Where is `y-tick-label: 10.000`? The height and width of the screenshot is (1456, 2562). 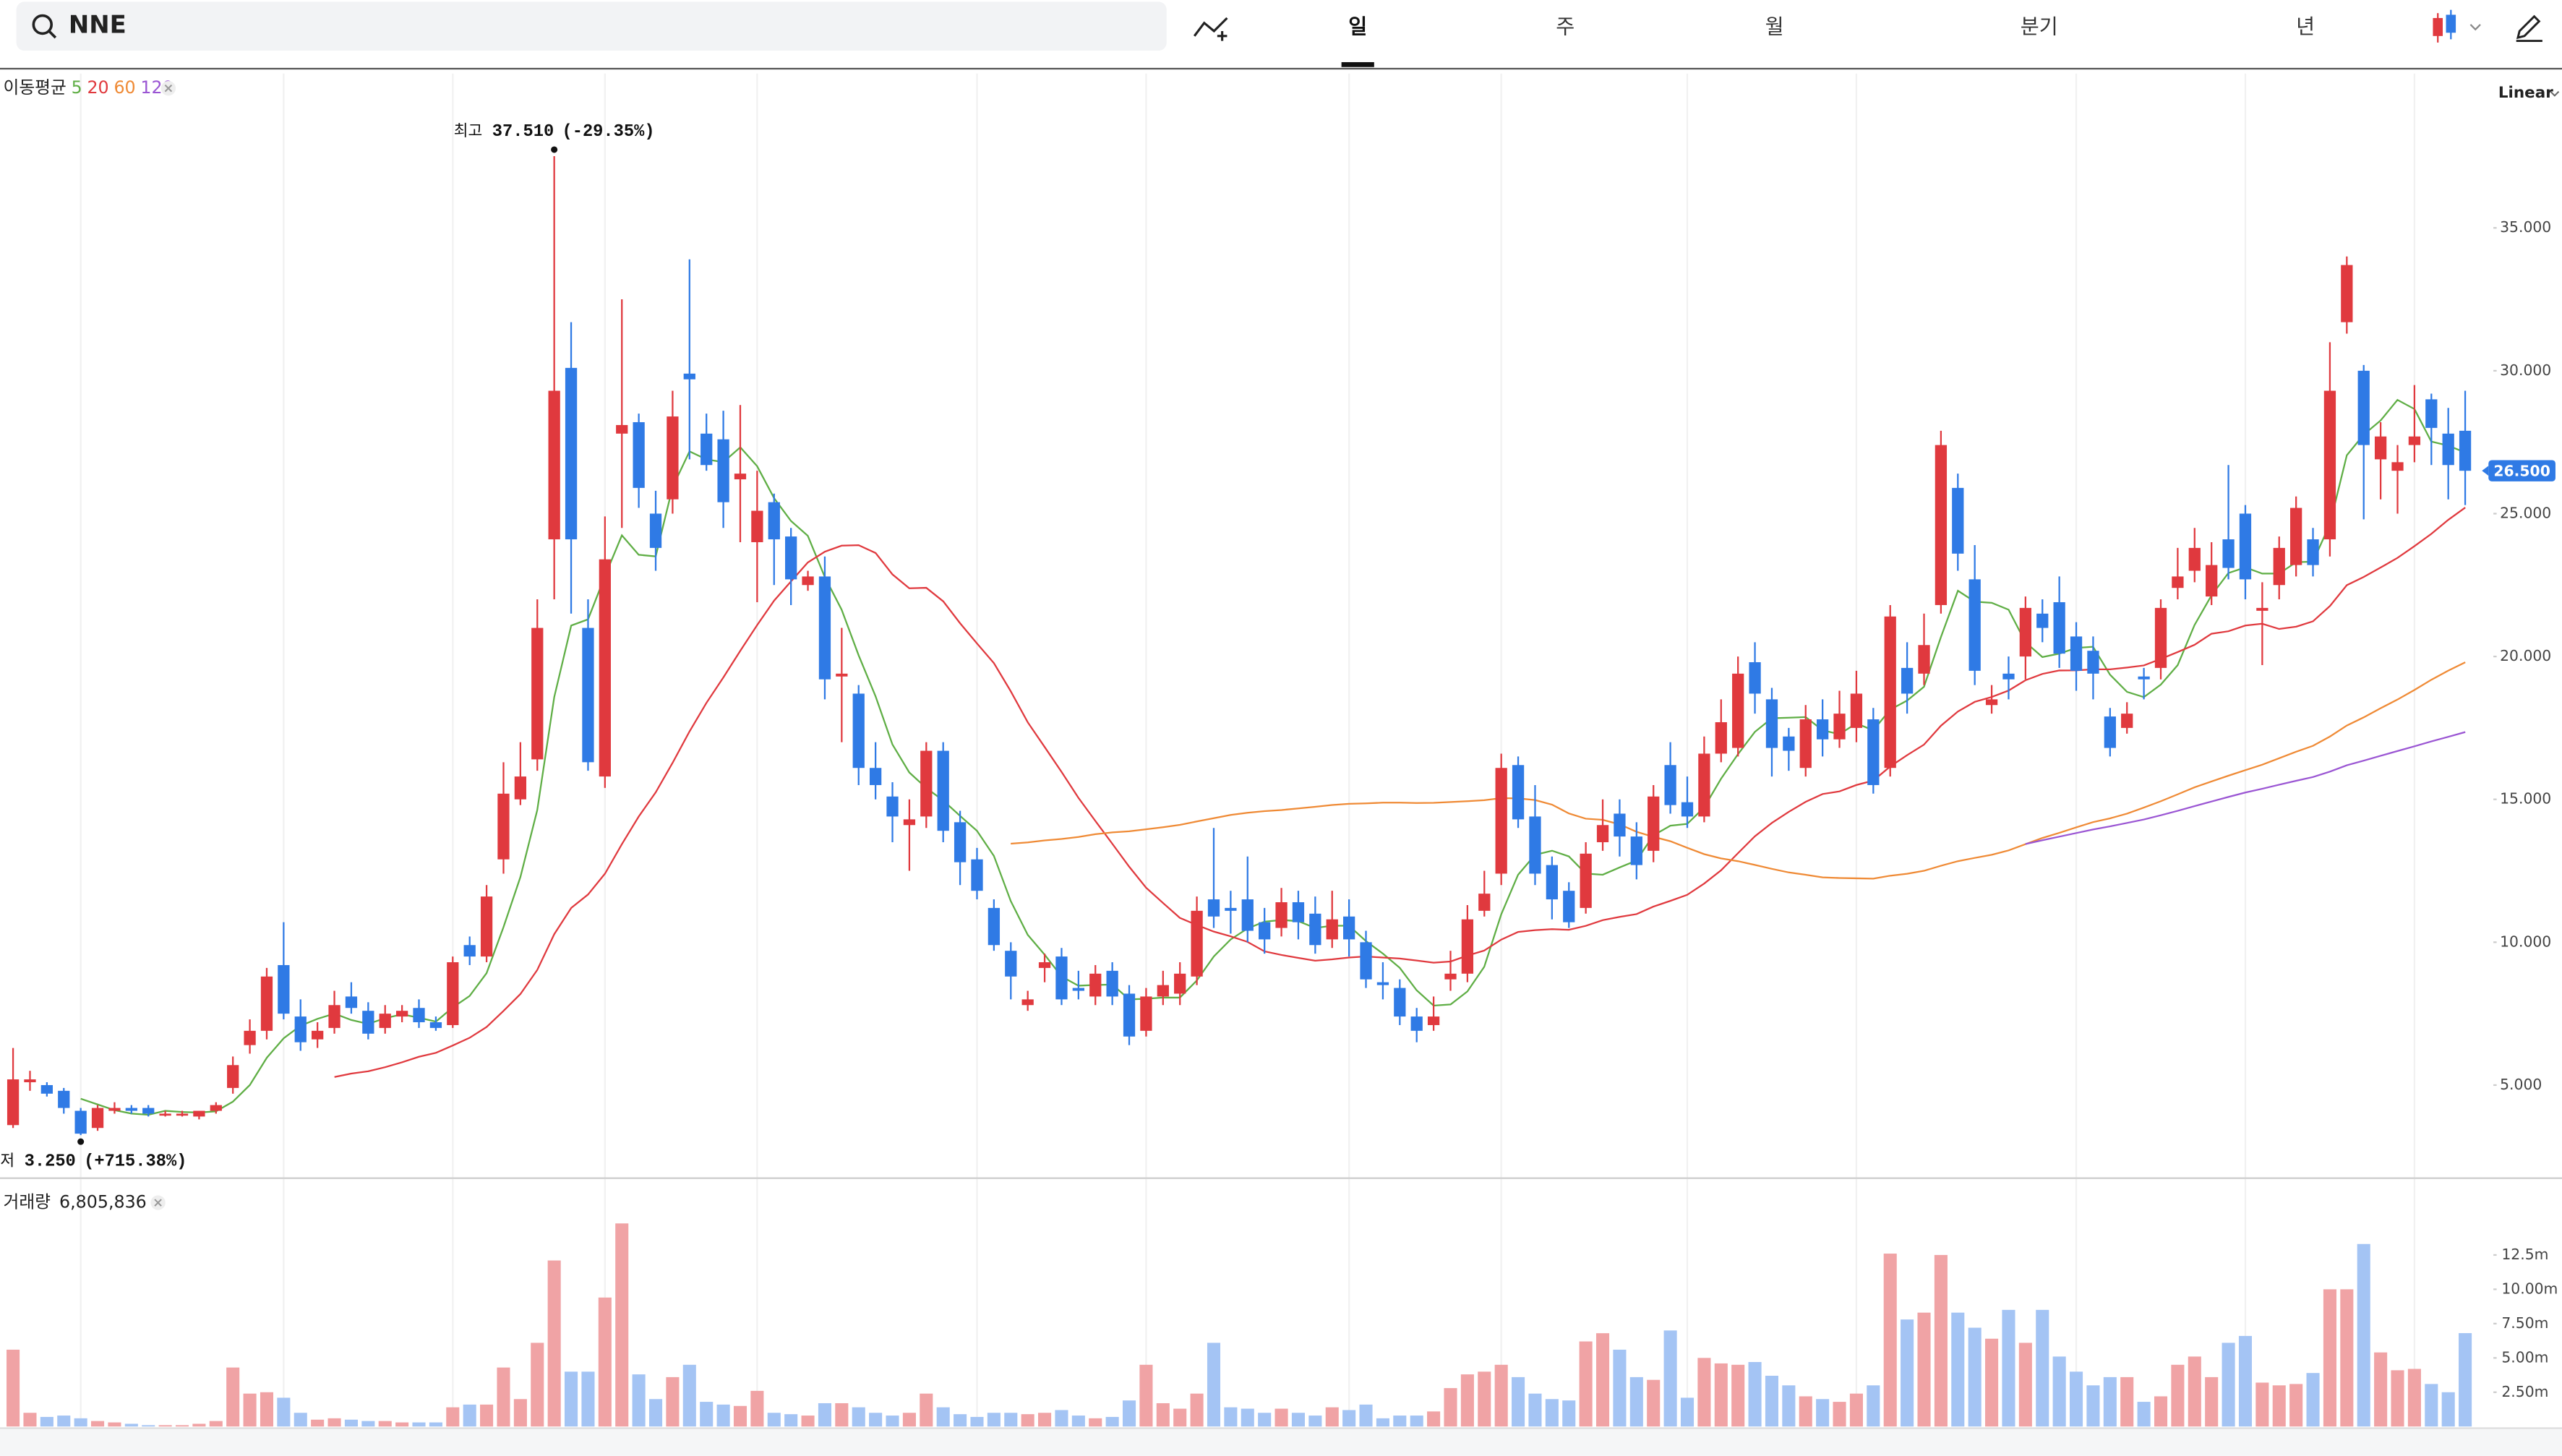 y-tick-label: 10.000 is located at coordinates (2525, 941).